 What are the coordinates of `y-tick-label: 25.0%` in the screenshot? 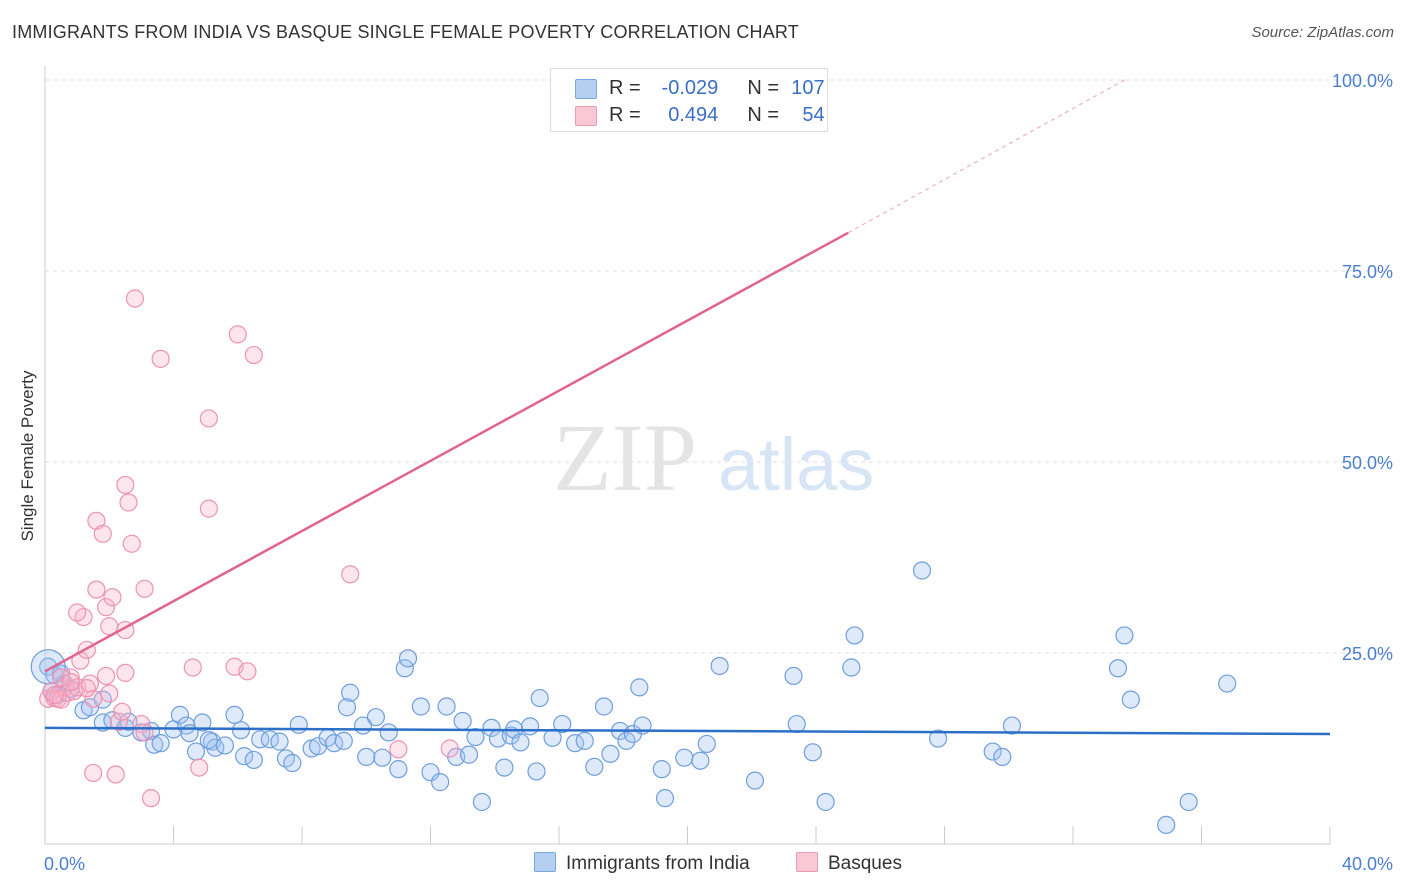 It's located at (1367, 654).